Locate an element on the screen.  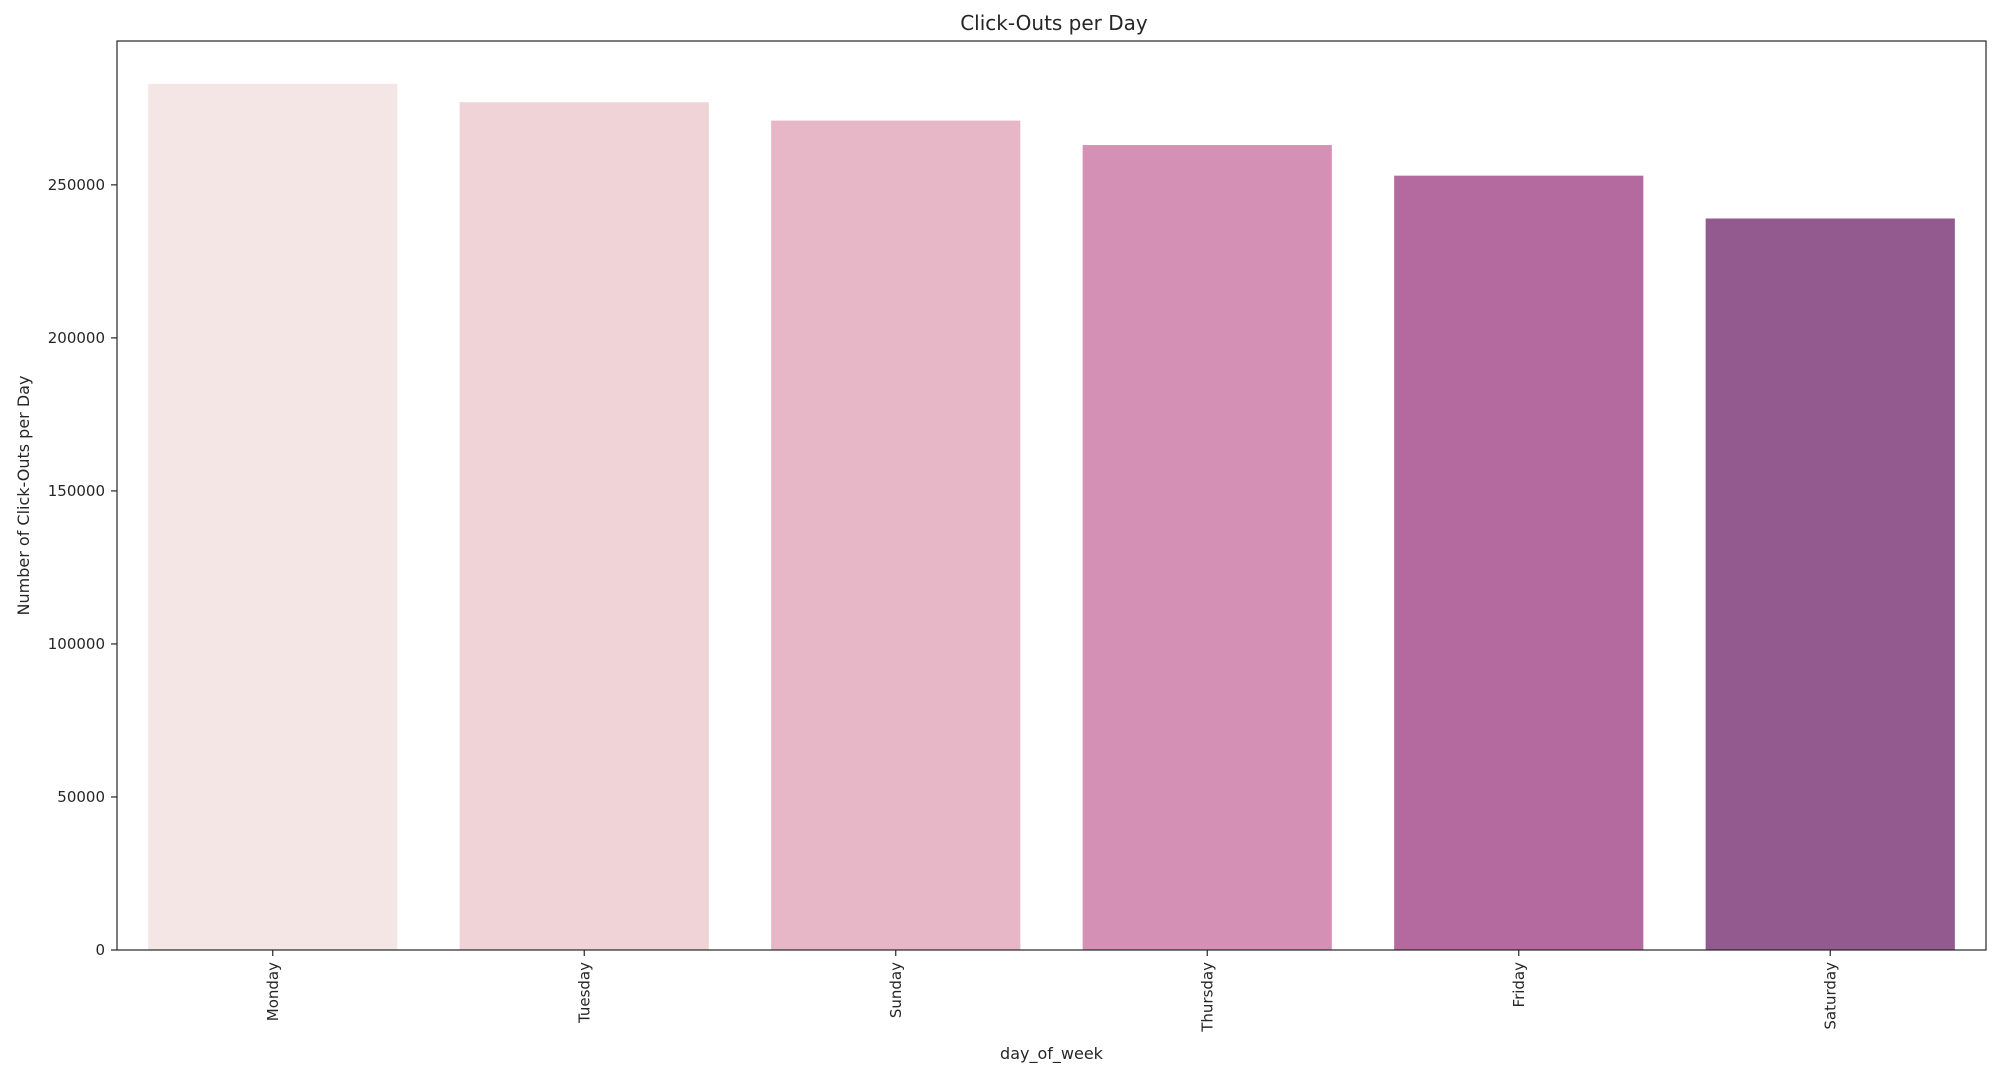
x-tick-label: Thursday is located at coordinates (1207, 997).